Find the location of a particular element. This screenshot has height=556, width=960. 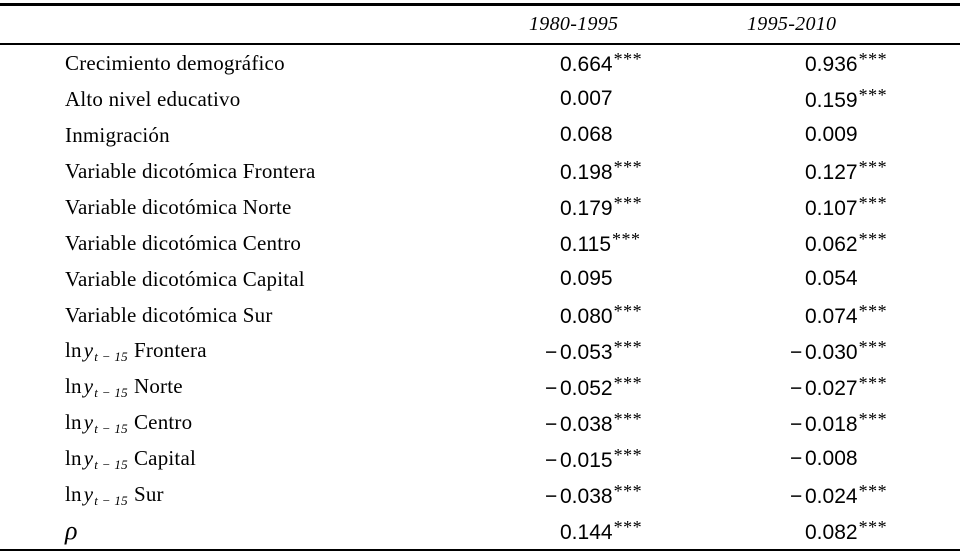

value-col1: 0.095 is located at coordinates (667, 279).